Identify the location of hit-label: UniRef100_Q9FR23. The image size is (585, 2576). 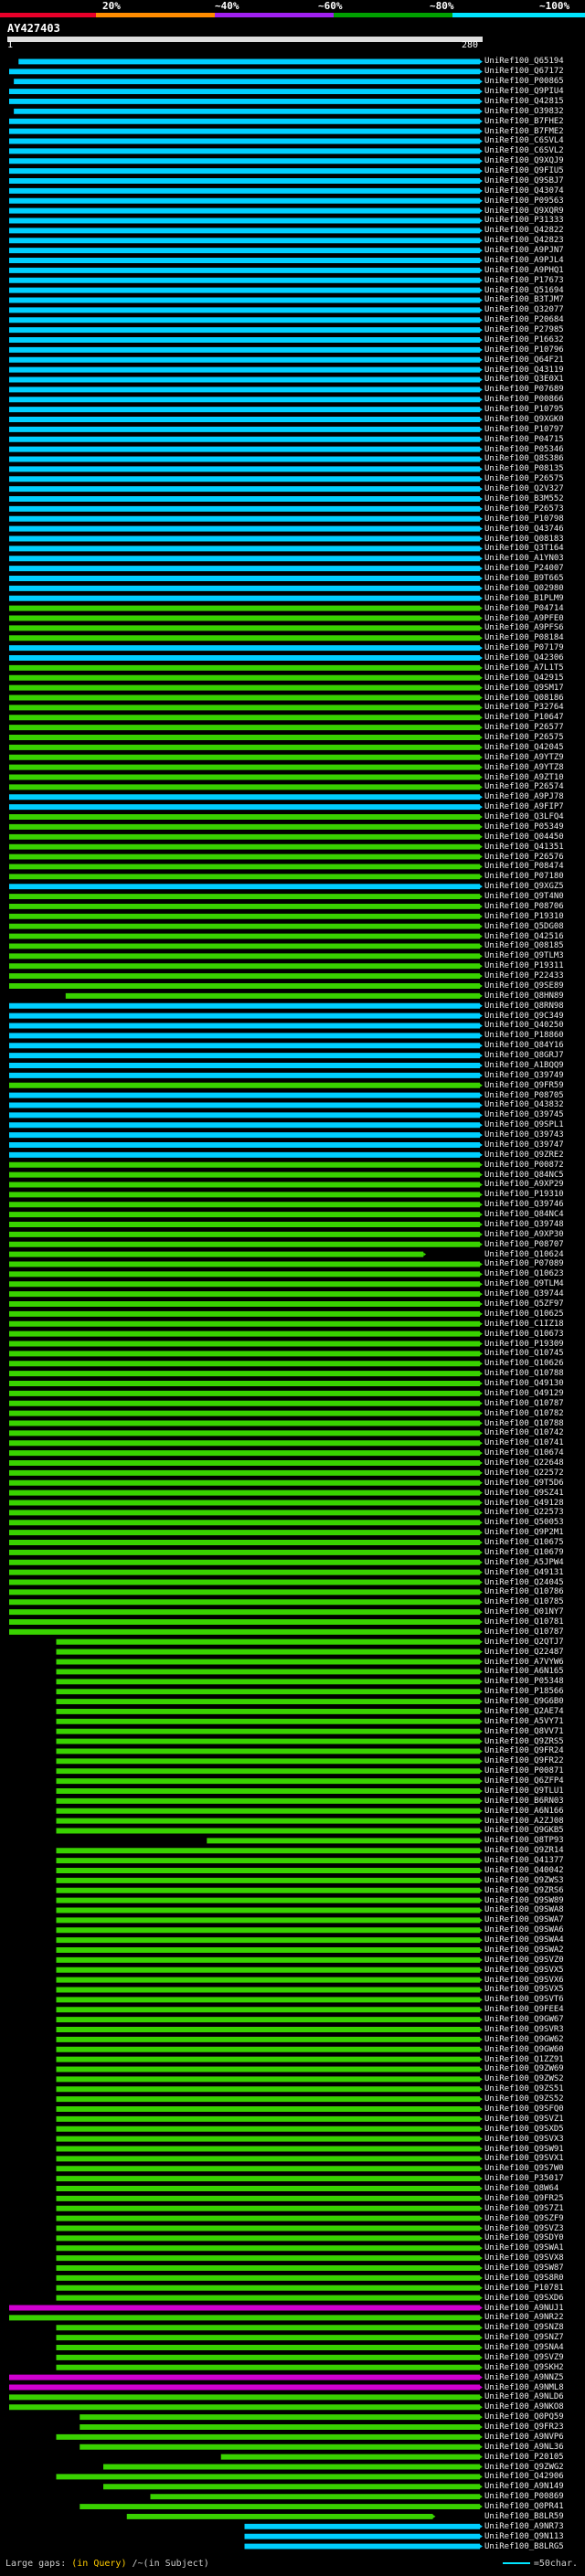
(524, 2427).